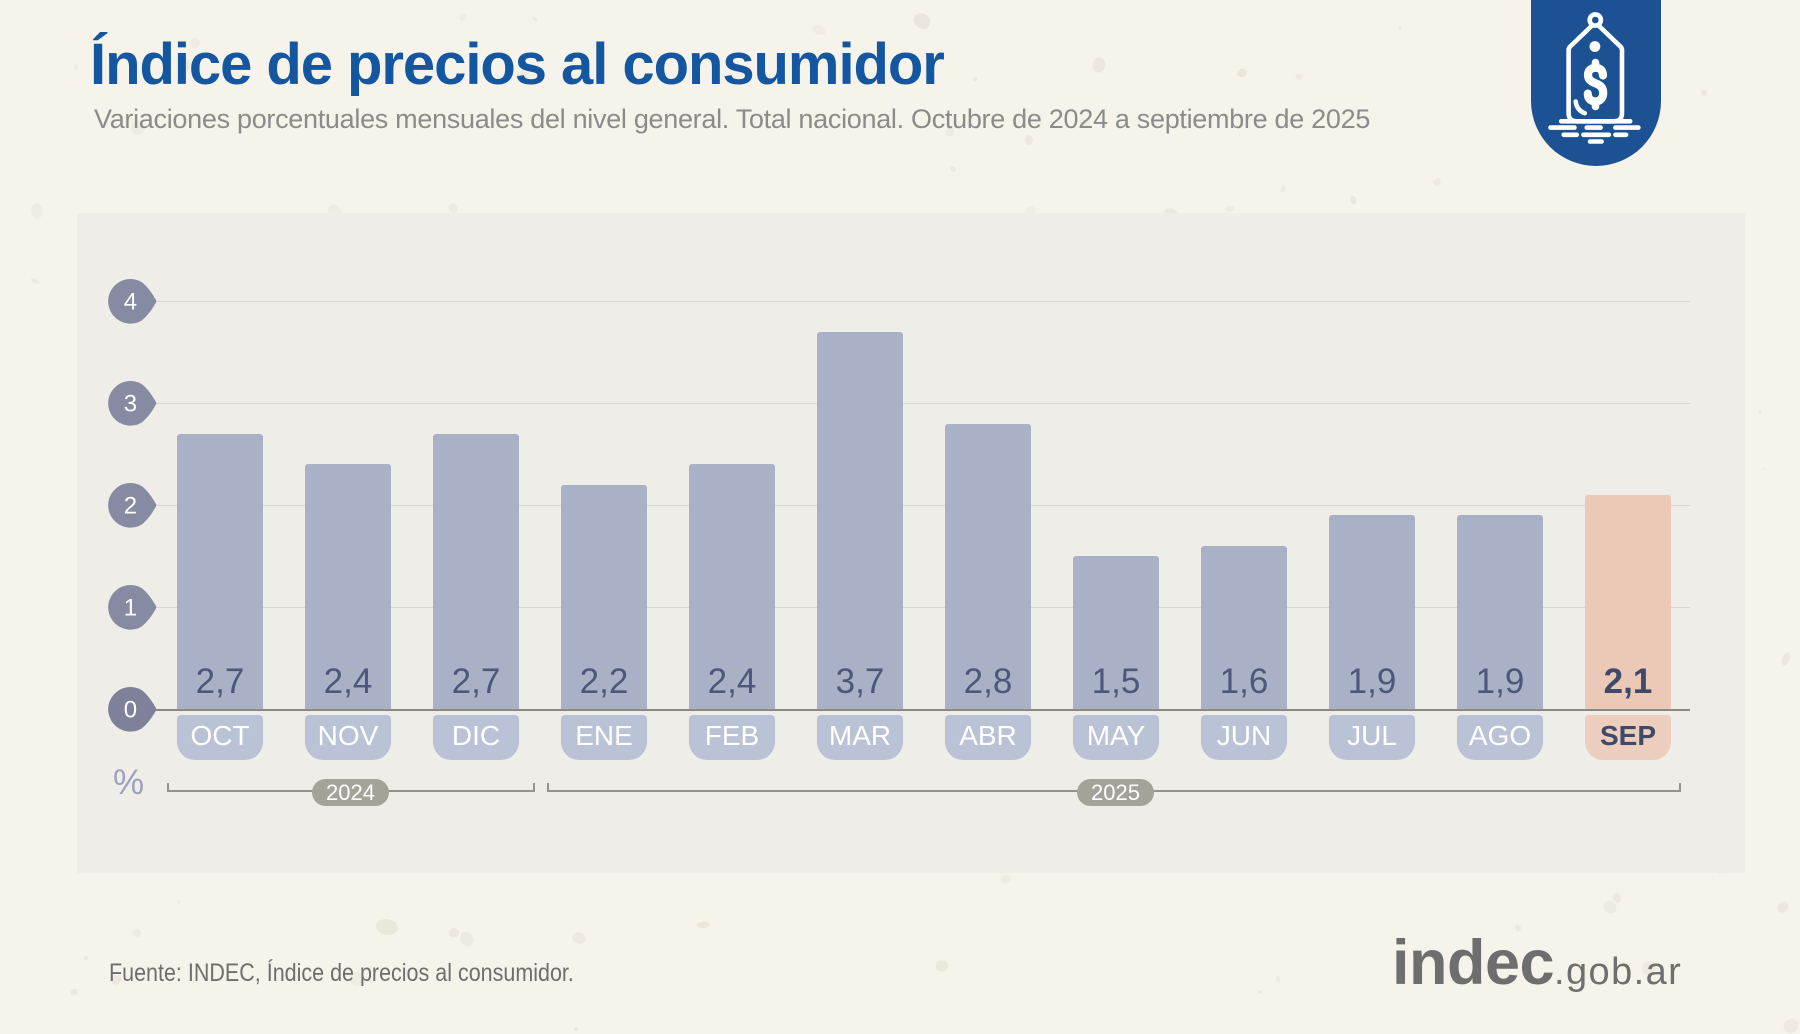 This screenshot has height=1034, width=1800. What do you see at coordinates (130, 301) in the screenshot?
I see `svg-text: 4` at bounding box center [130, 301].